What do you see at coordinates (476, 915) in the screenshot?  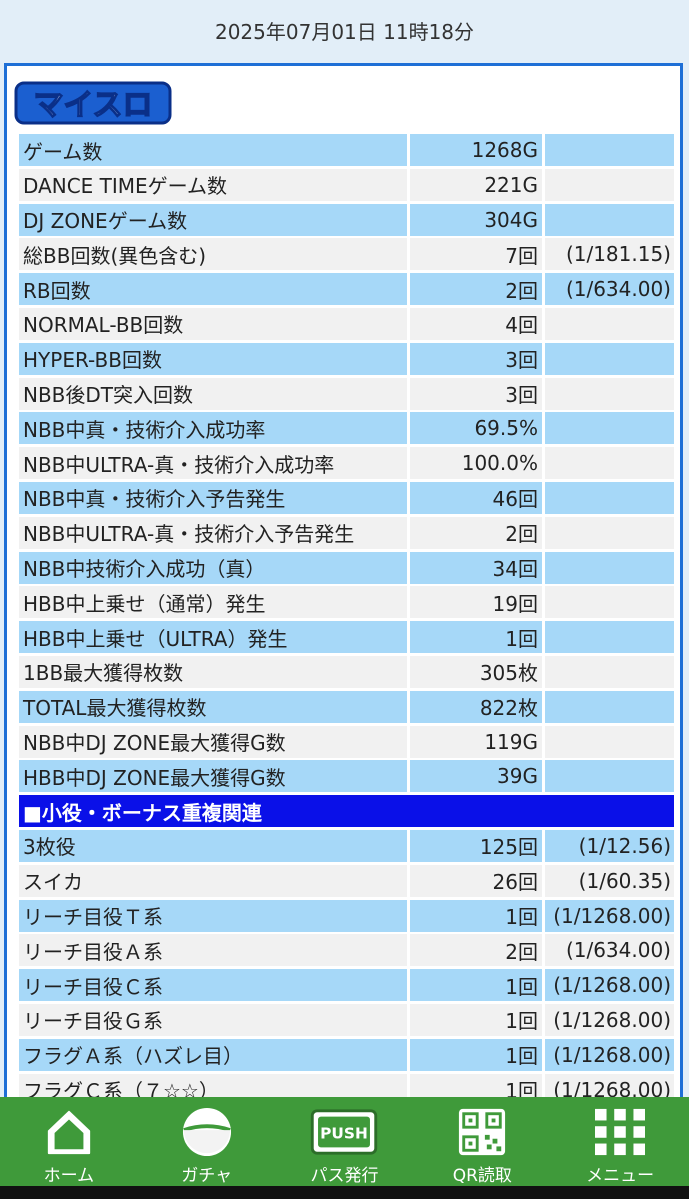 I see `row-value: 1回` at bounding box center [476, 915].